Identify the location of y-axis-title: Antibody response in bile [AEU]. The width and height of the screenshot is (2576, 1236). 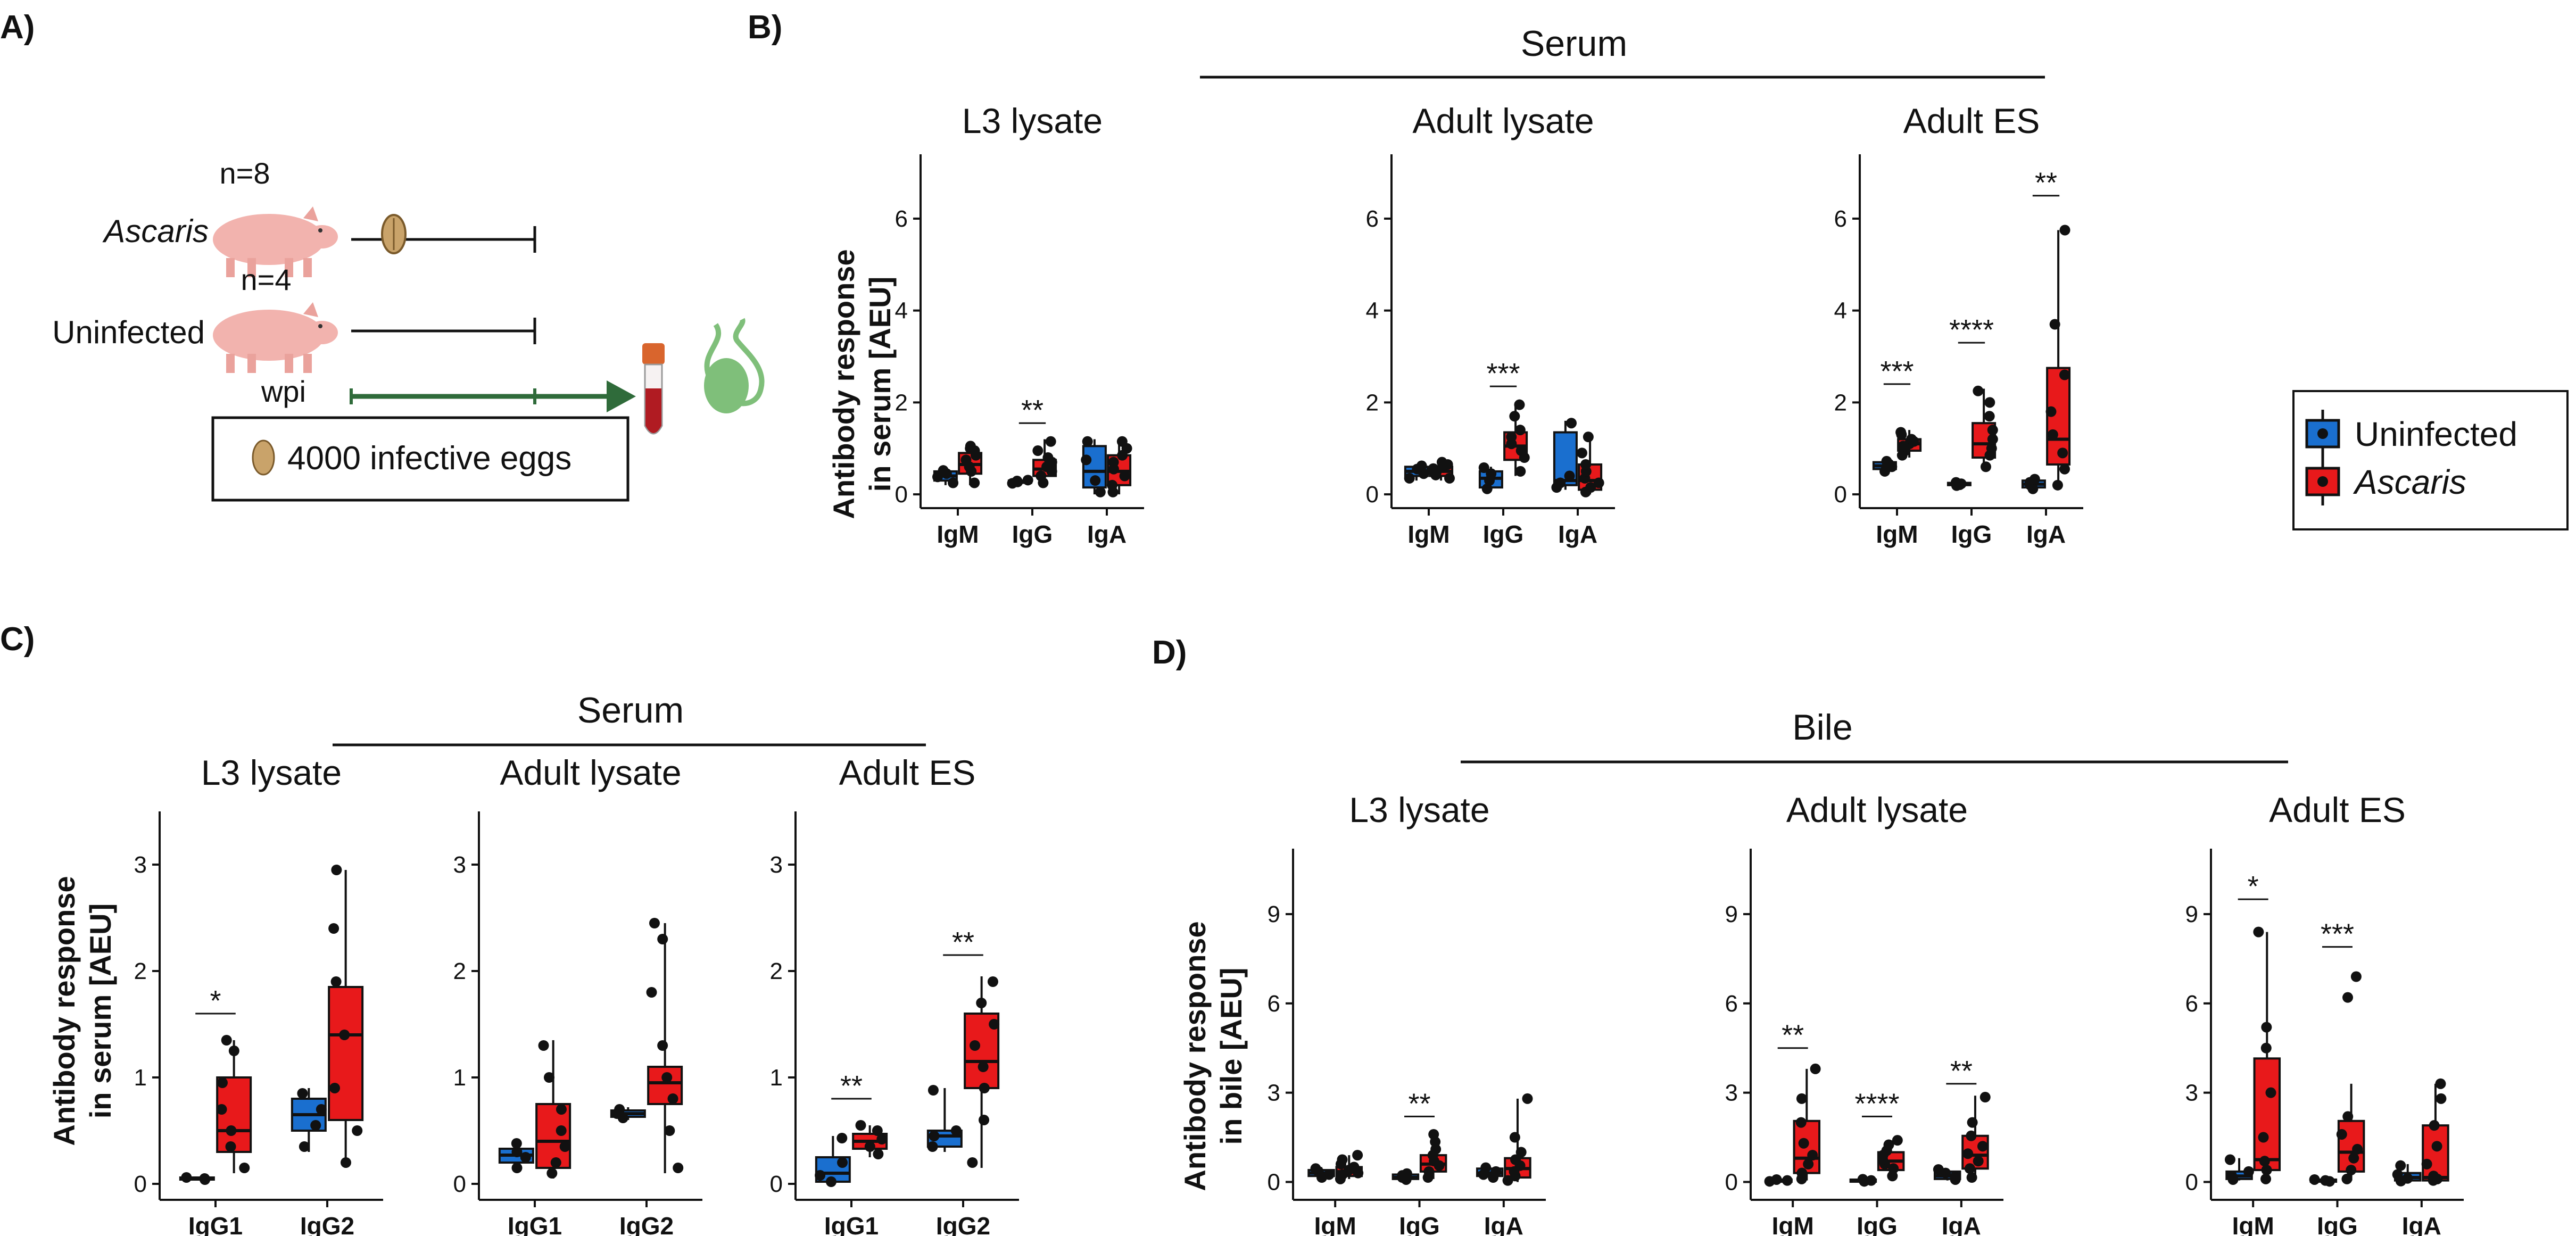
(1213, 1056).